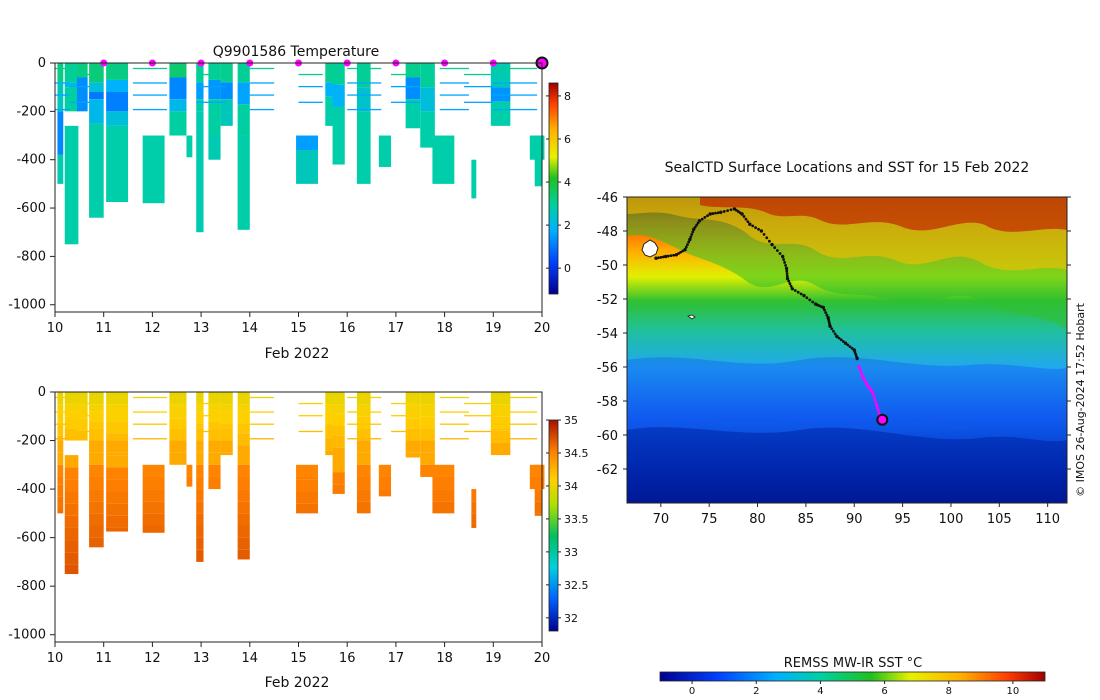  I want to click on map-y-tick-label: -46, so click(607, 198).